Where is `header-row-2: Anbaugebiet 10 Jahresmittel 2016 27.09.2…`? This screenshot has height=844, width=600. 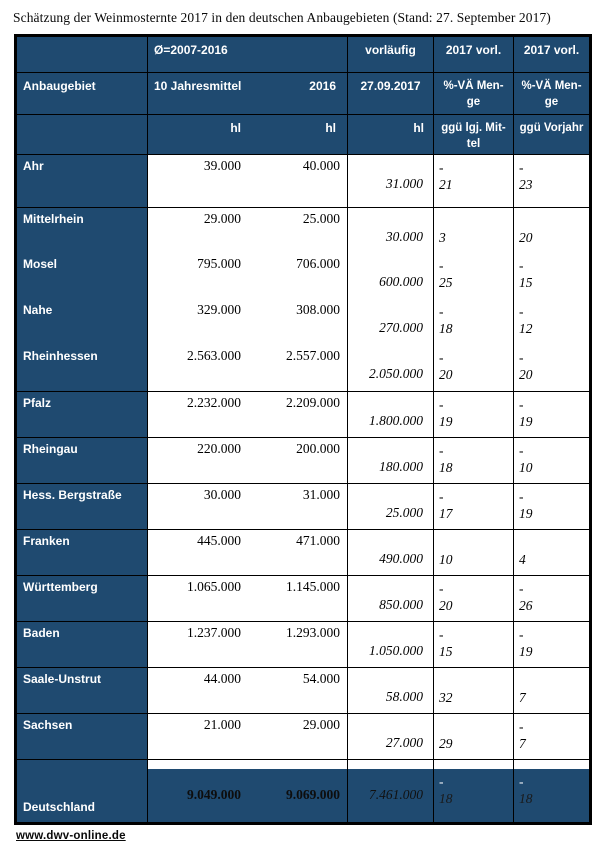
header-row-2: Anbaugebiet 10 Jahresmittel 2016 27.09.2… is located at coordinates (303, 93).